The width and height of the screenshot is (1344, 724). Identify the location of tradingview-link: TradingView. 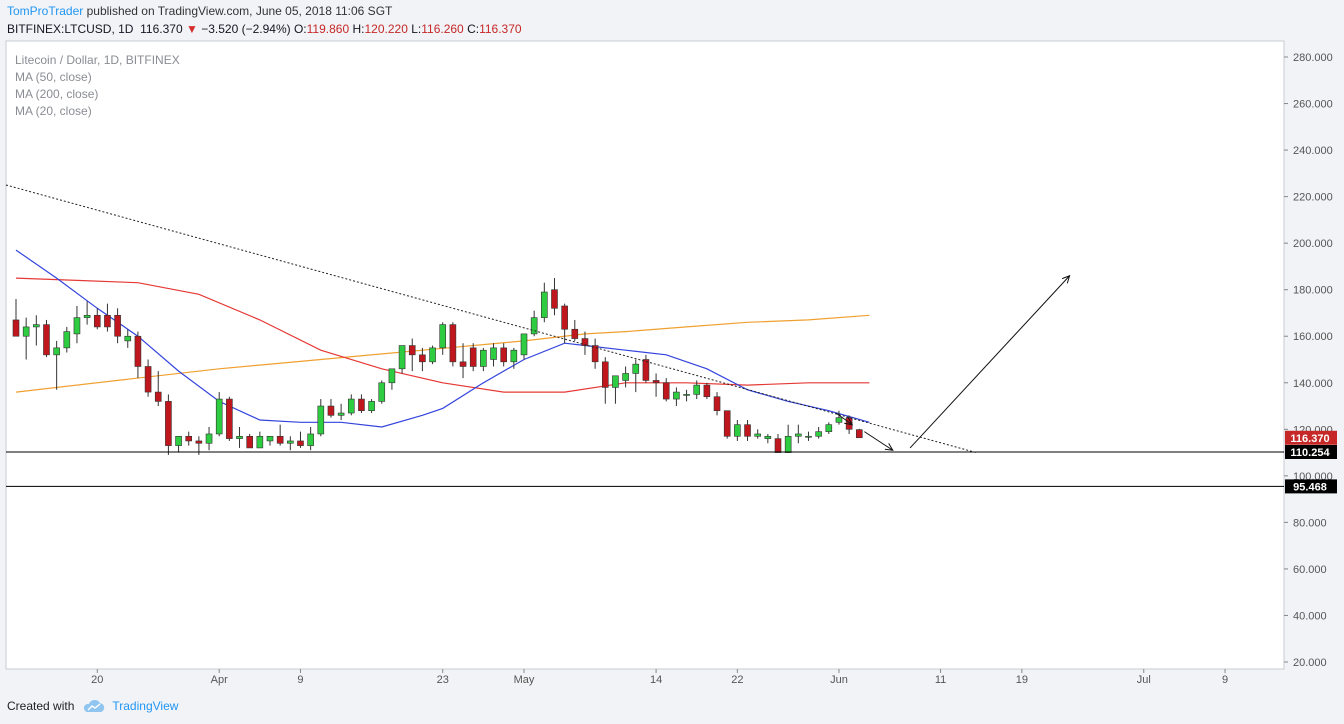
(145, 706).